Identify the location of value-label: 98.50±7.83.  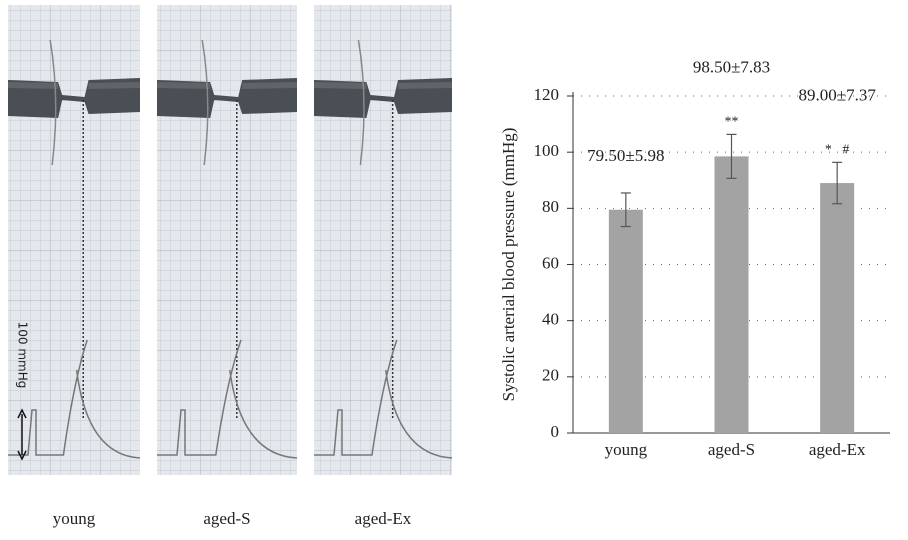
(731, 66).